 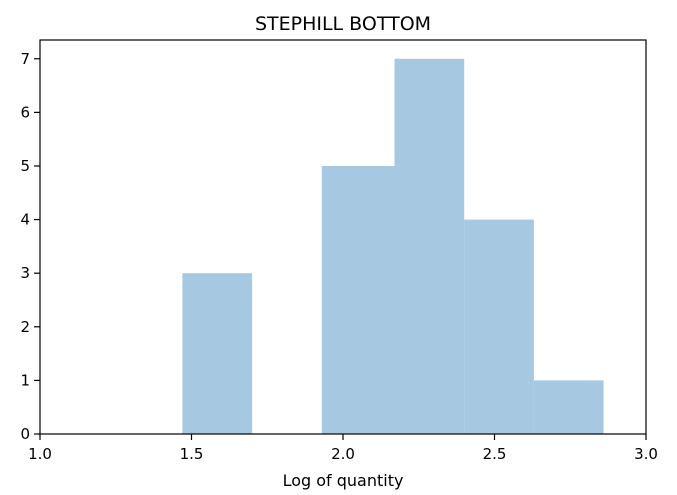 What do you see at coordinates (25, 166) in the screenshot?
I see `y-tick-label: 5` at bounding box center [25, 166].